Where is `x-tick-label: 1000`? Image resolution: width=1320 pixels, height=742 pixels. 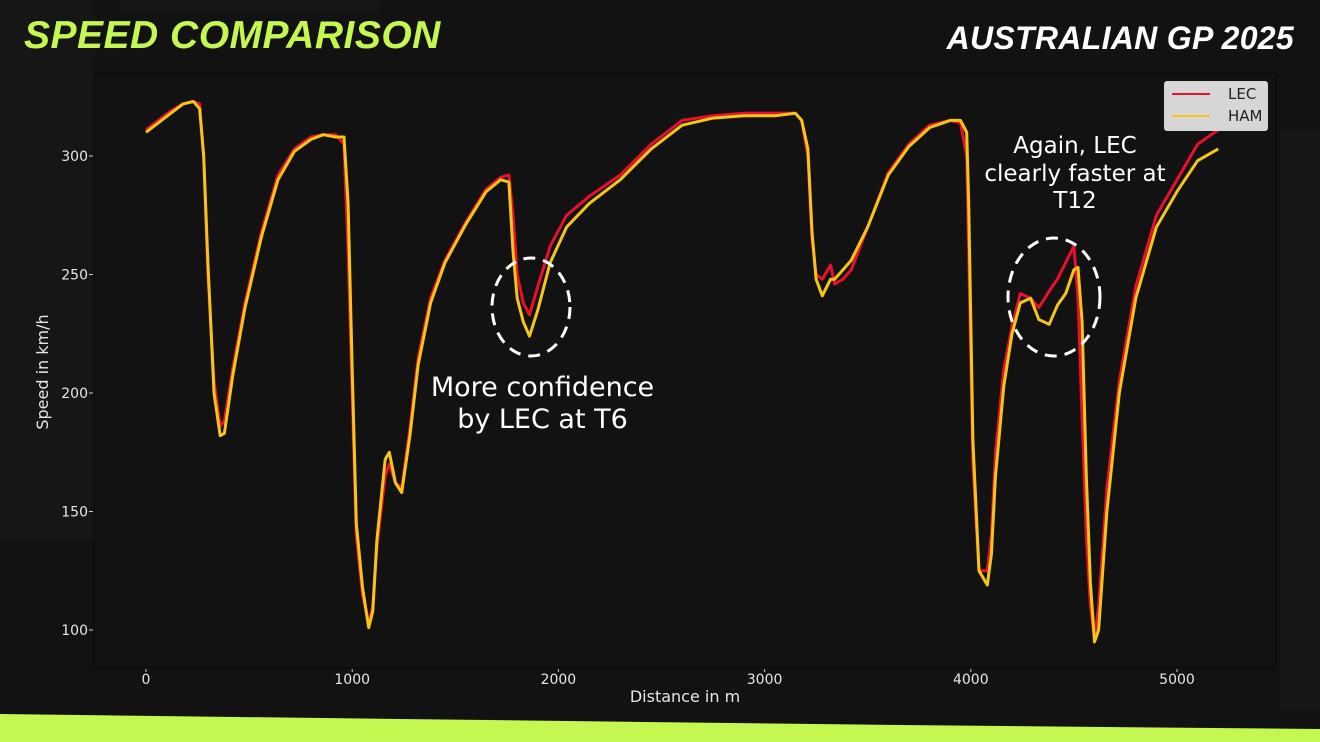
x-tick-label: 1000 is located at coordinates (352, 680).